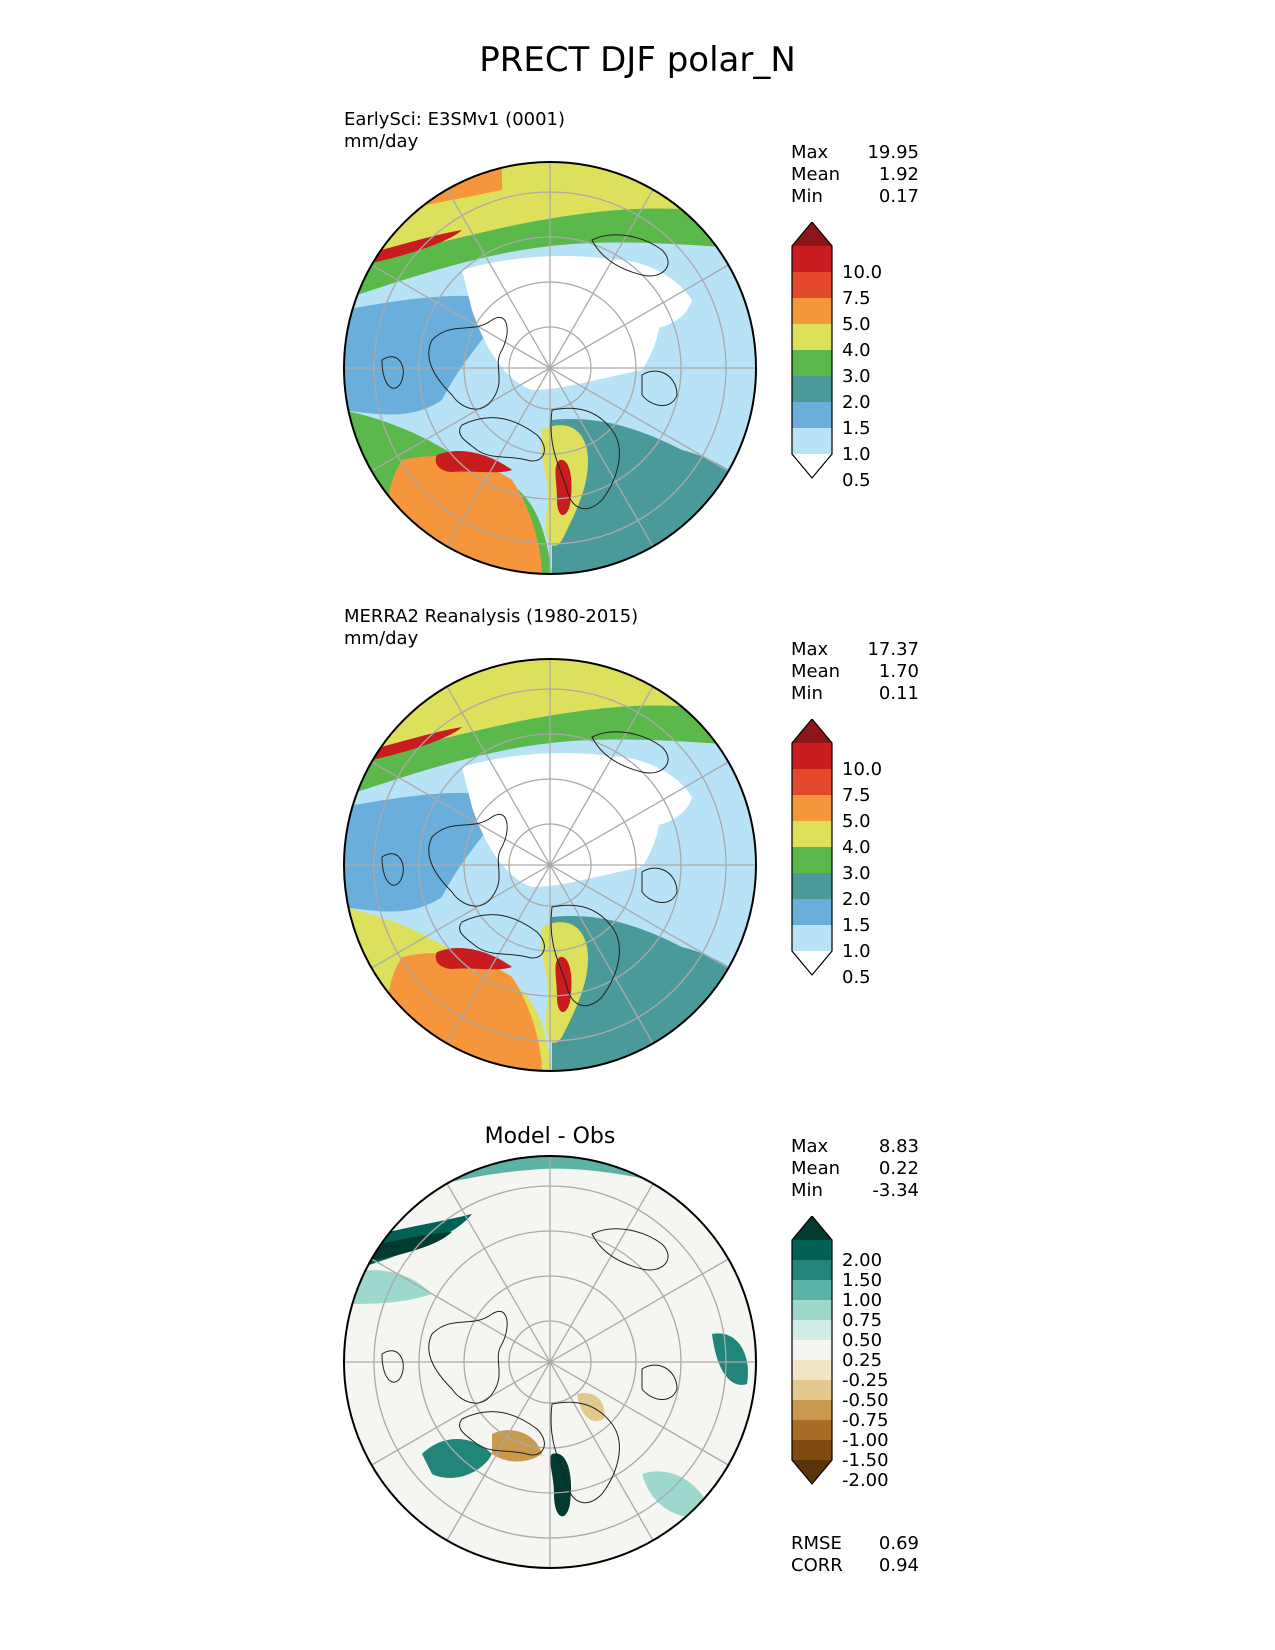 The height and width of the screenshot is (1650, 1275). Describe the element at coordinates (550, 865) in the screenshot. I see `meridian-line` at that location.